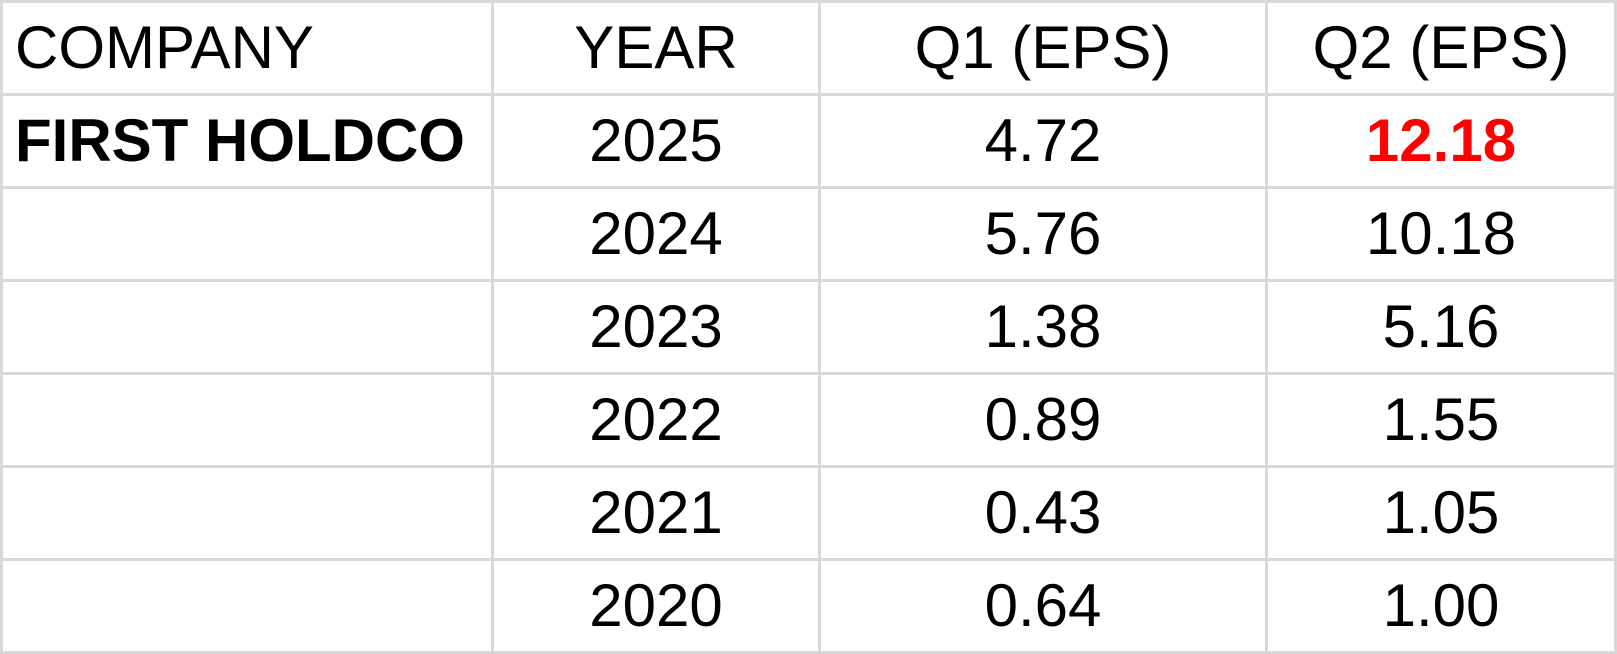 The width and height of the screenshot is (1617, 654). What do you see at coordinates (247, 141) in the screenshot?
I see `cell-company-2025: FIRST HOLDCO` at bounding box center [247, 141].